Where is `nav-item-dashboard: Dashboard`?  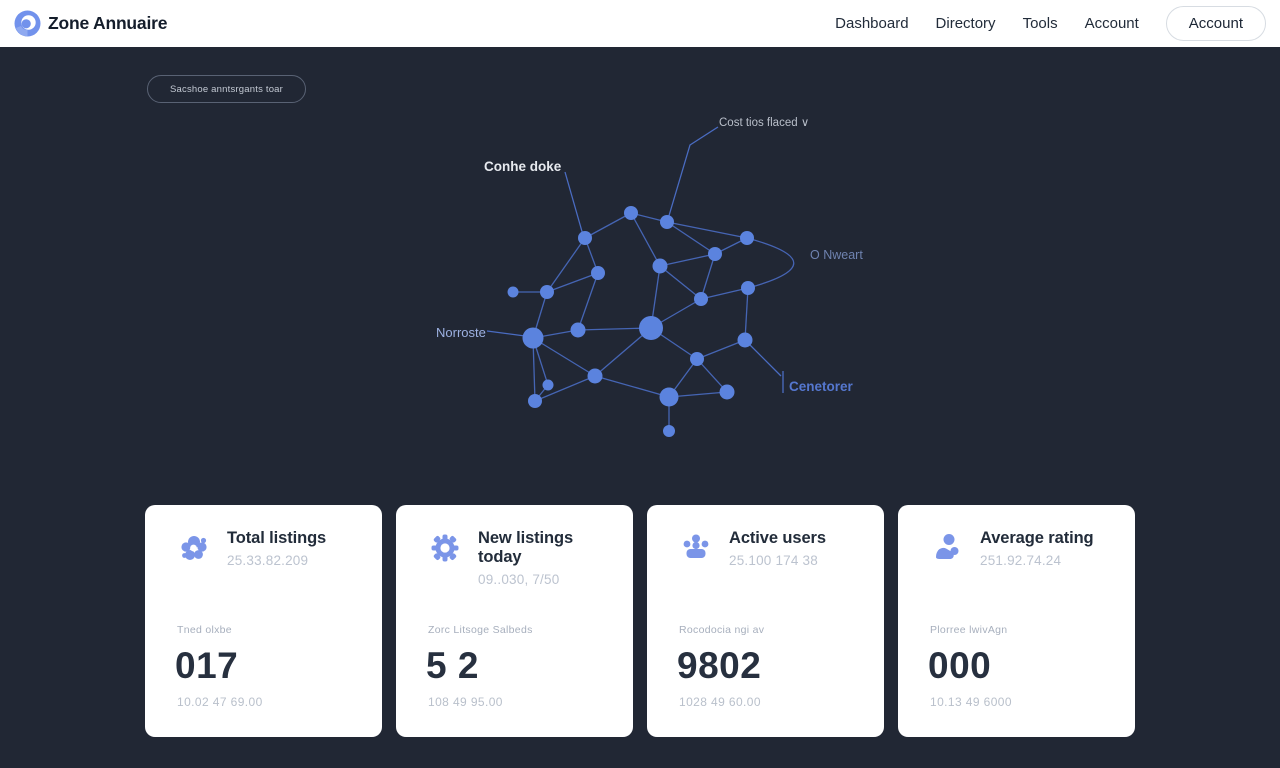 nav-item-dashboard: Dashboard is located at coordinates (872, 23).